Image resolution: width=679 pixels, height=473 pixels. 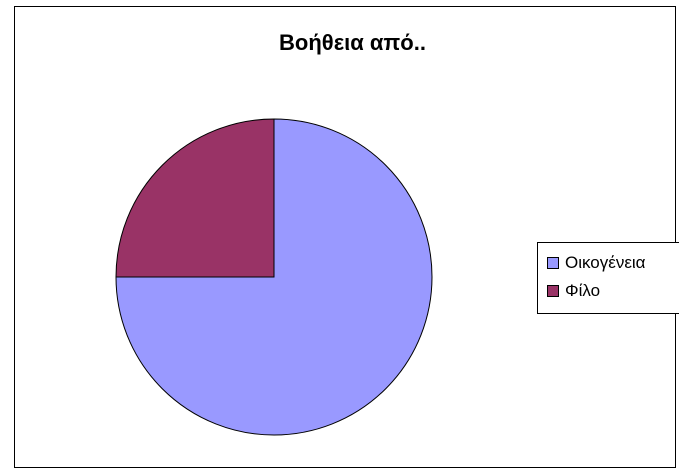 I want to click on legend-label-family: Οικογένεια, so click(x=605, y=262).